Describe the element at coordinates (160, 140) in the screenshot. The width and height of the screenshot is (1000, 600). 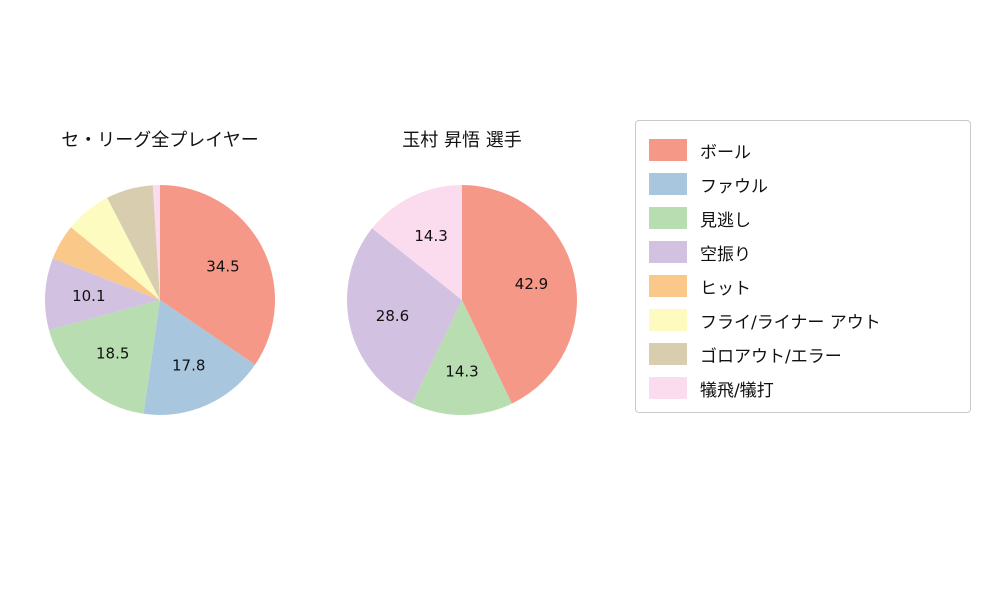
I see `chart-title-left: セ・リーグ全プレイヤー` at that location.